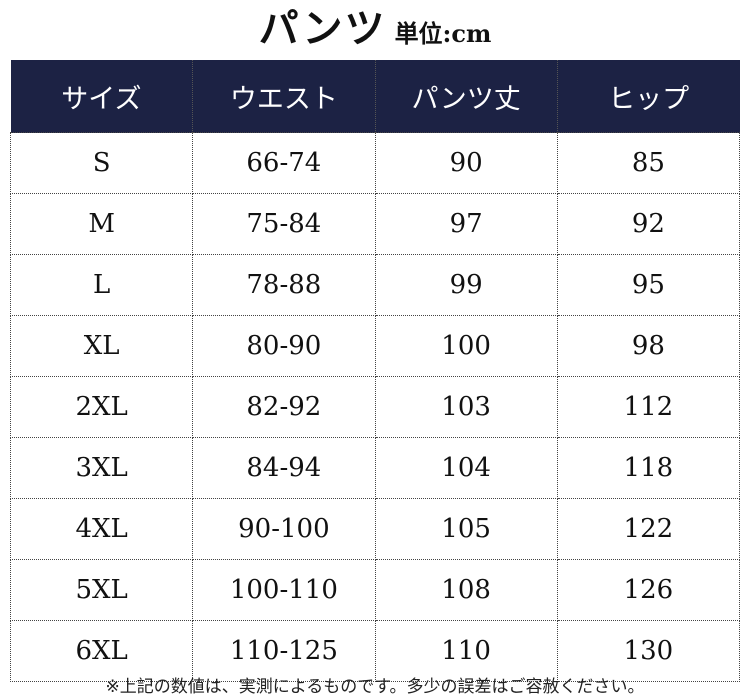  I want to click on table-cell: S, so click(101, 163).